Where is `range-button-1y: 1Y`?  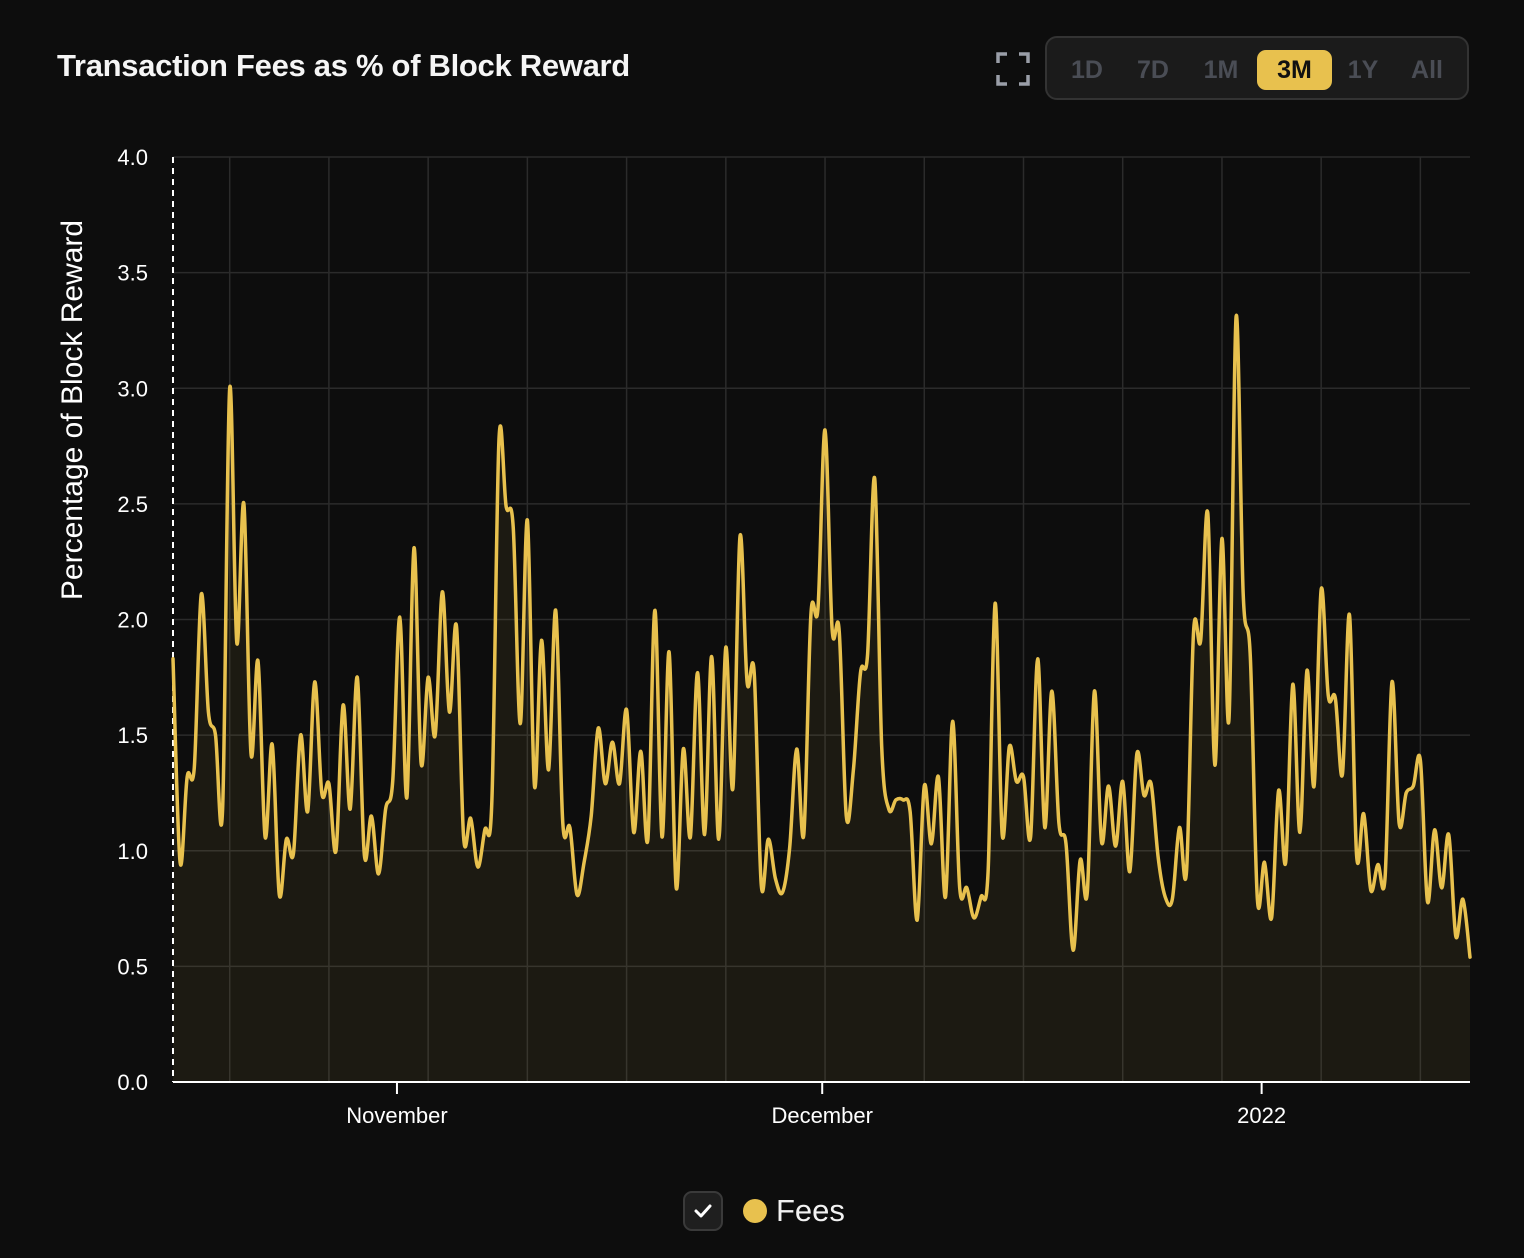 range-button-1y: 1Y is located at coordinates (1363, 70).